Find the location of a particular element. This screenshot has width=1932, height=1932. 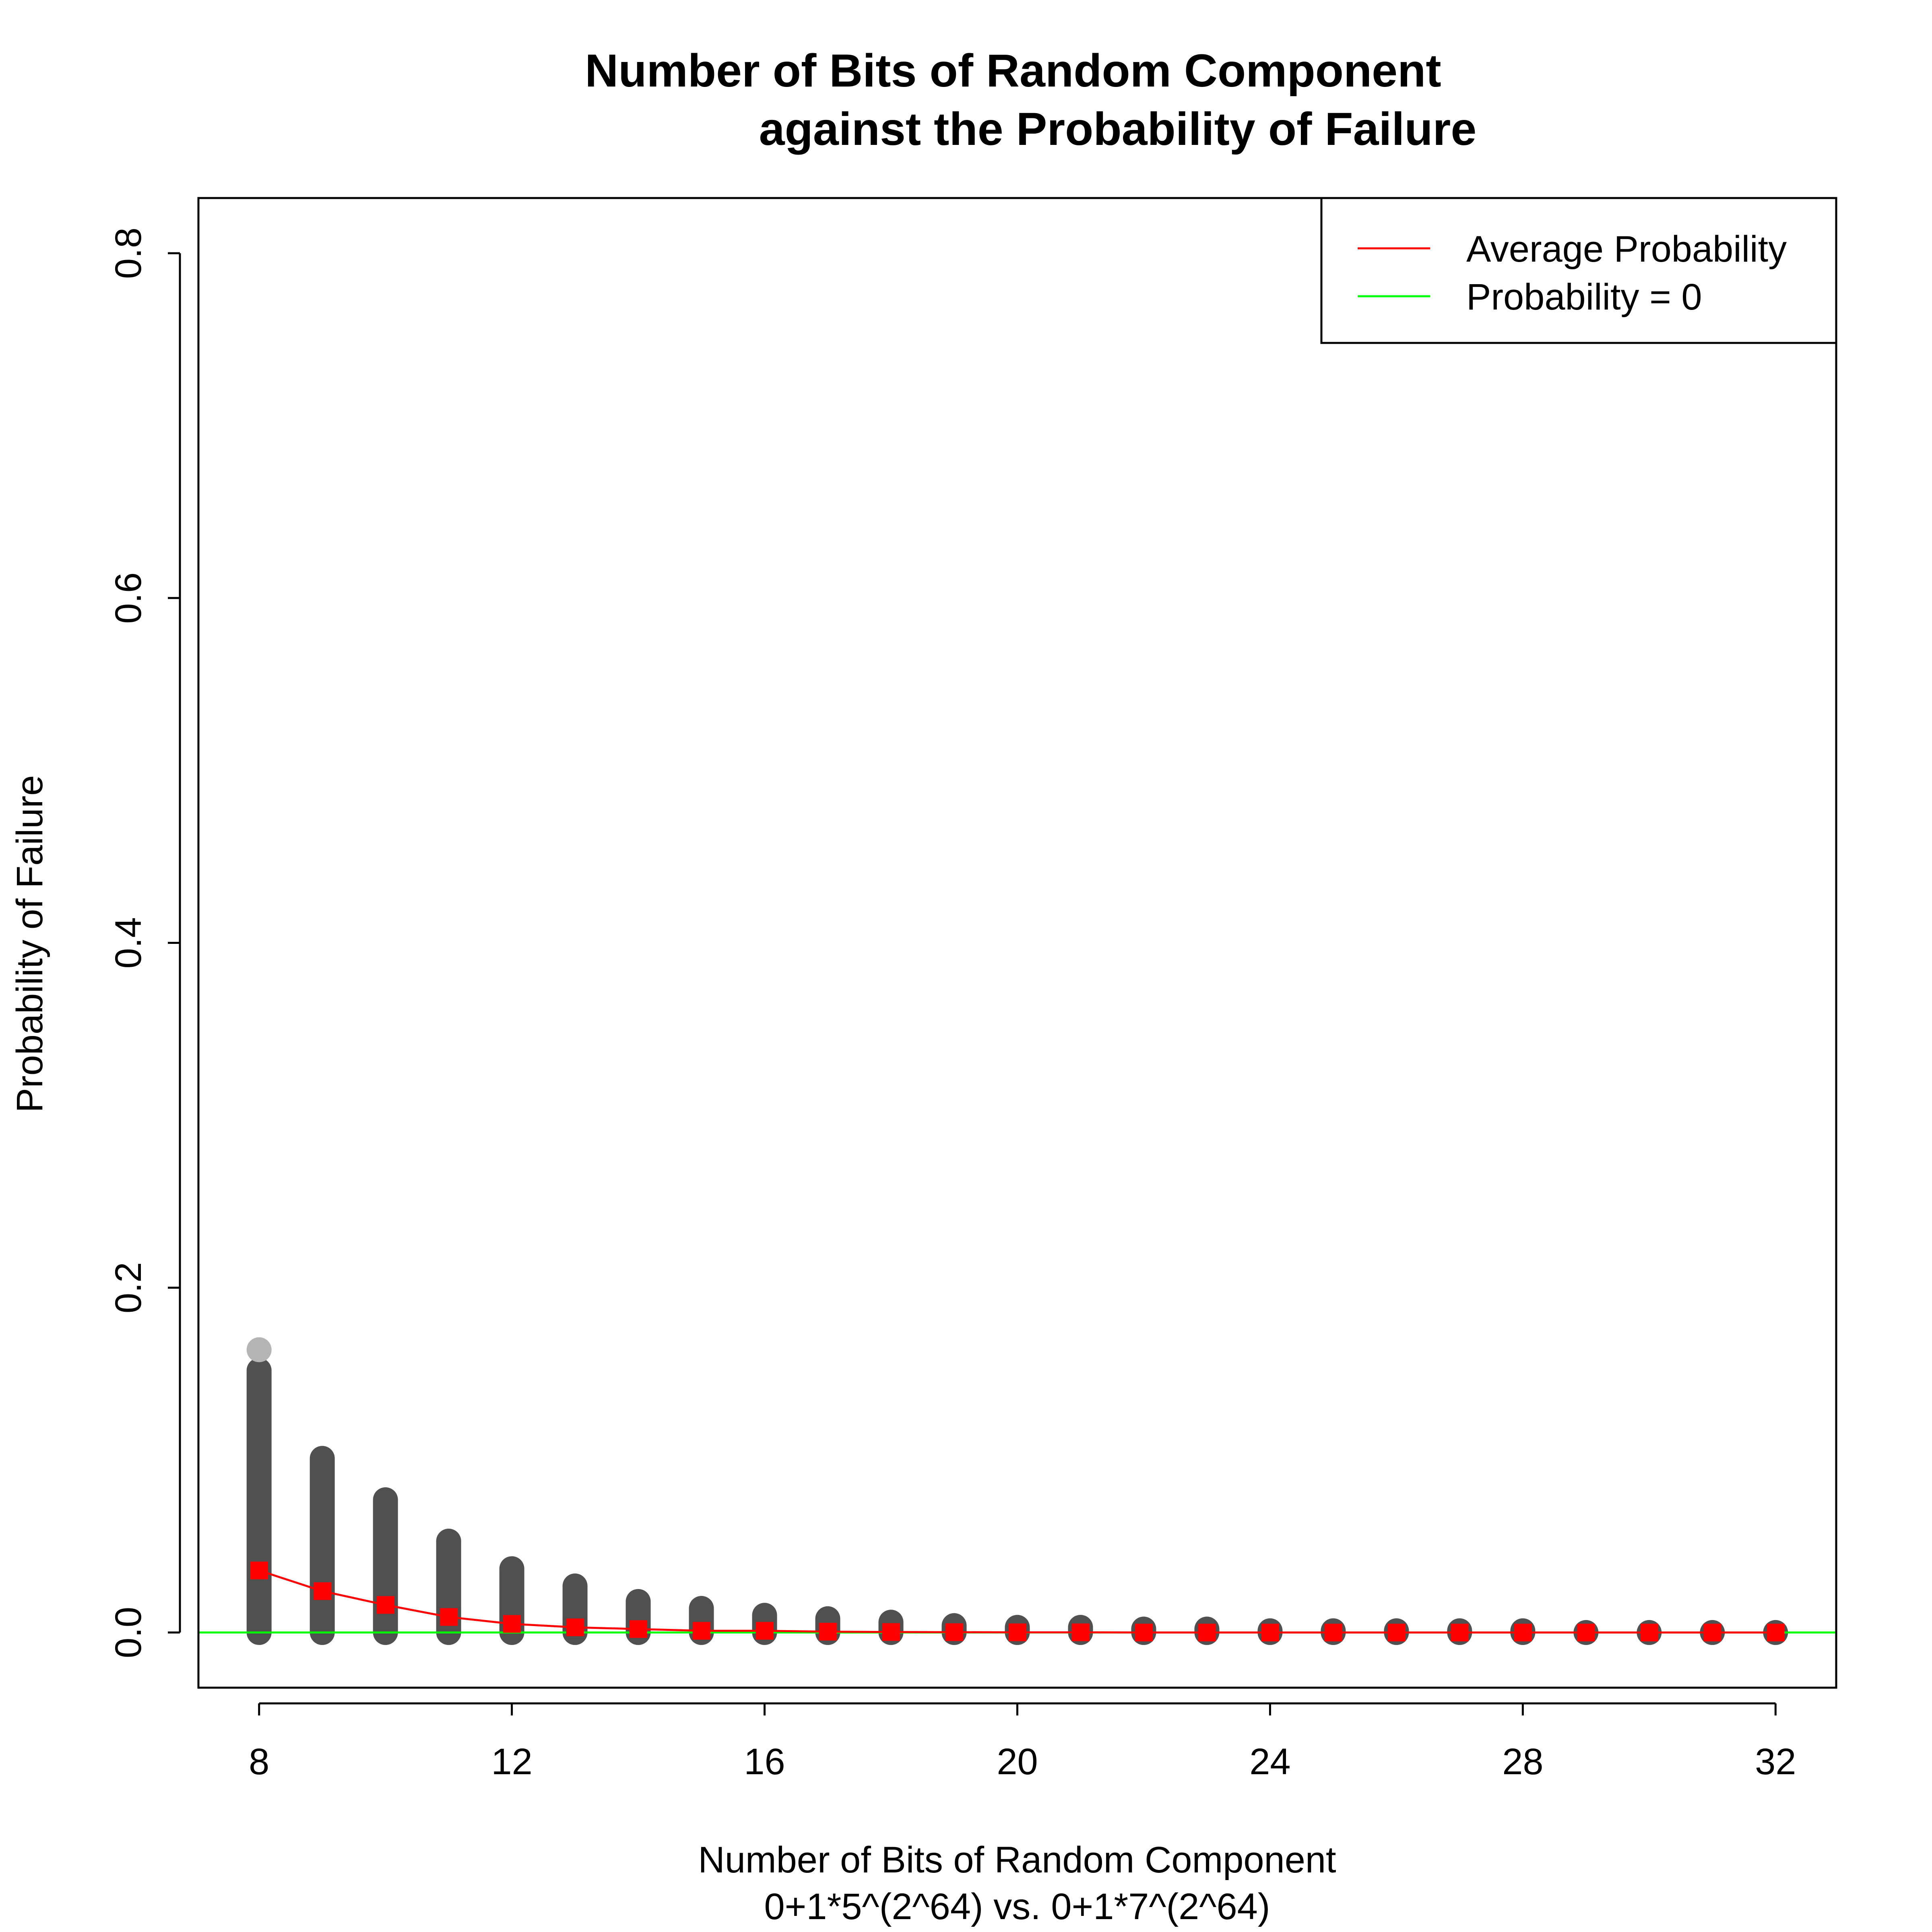

legend-box is located at coordinates (1578, 270).